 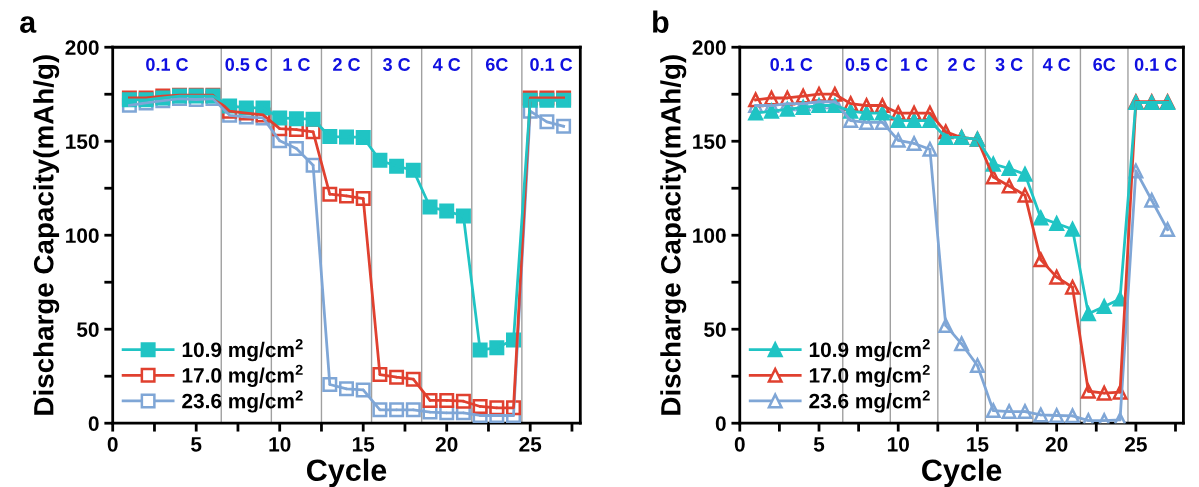 I want to click on chart-title: a, so click(x=28, y=24).